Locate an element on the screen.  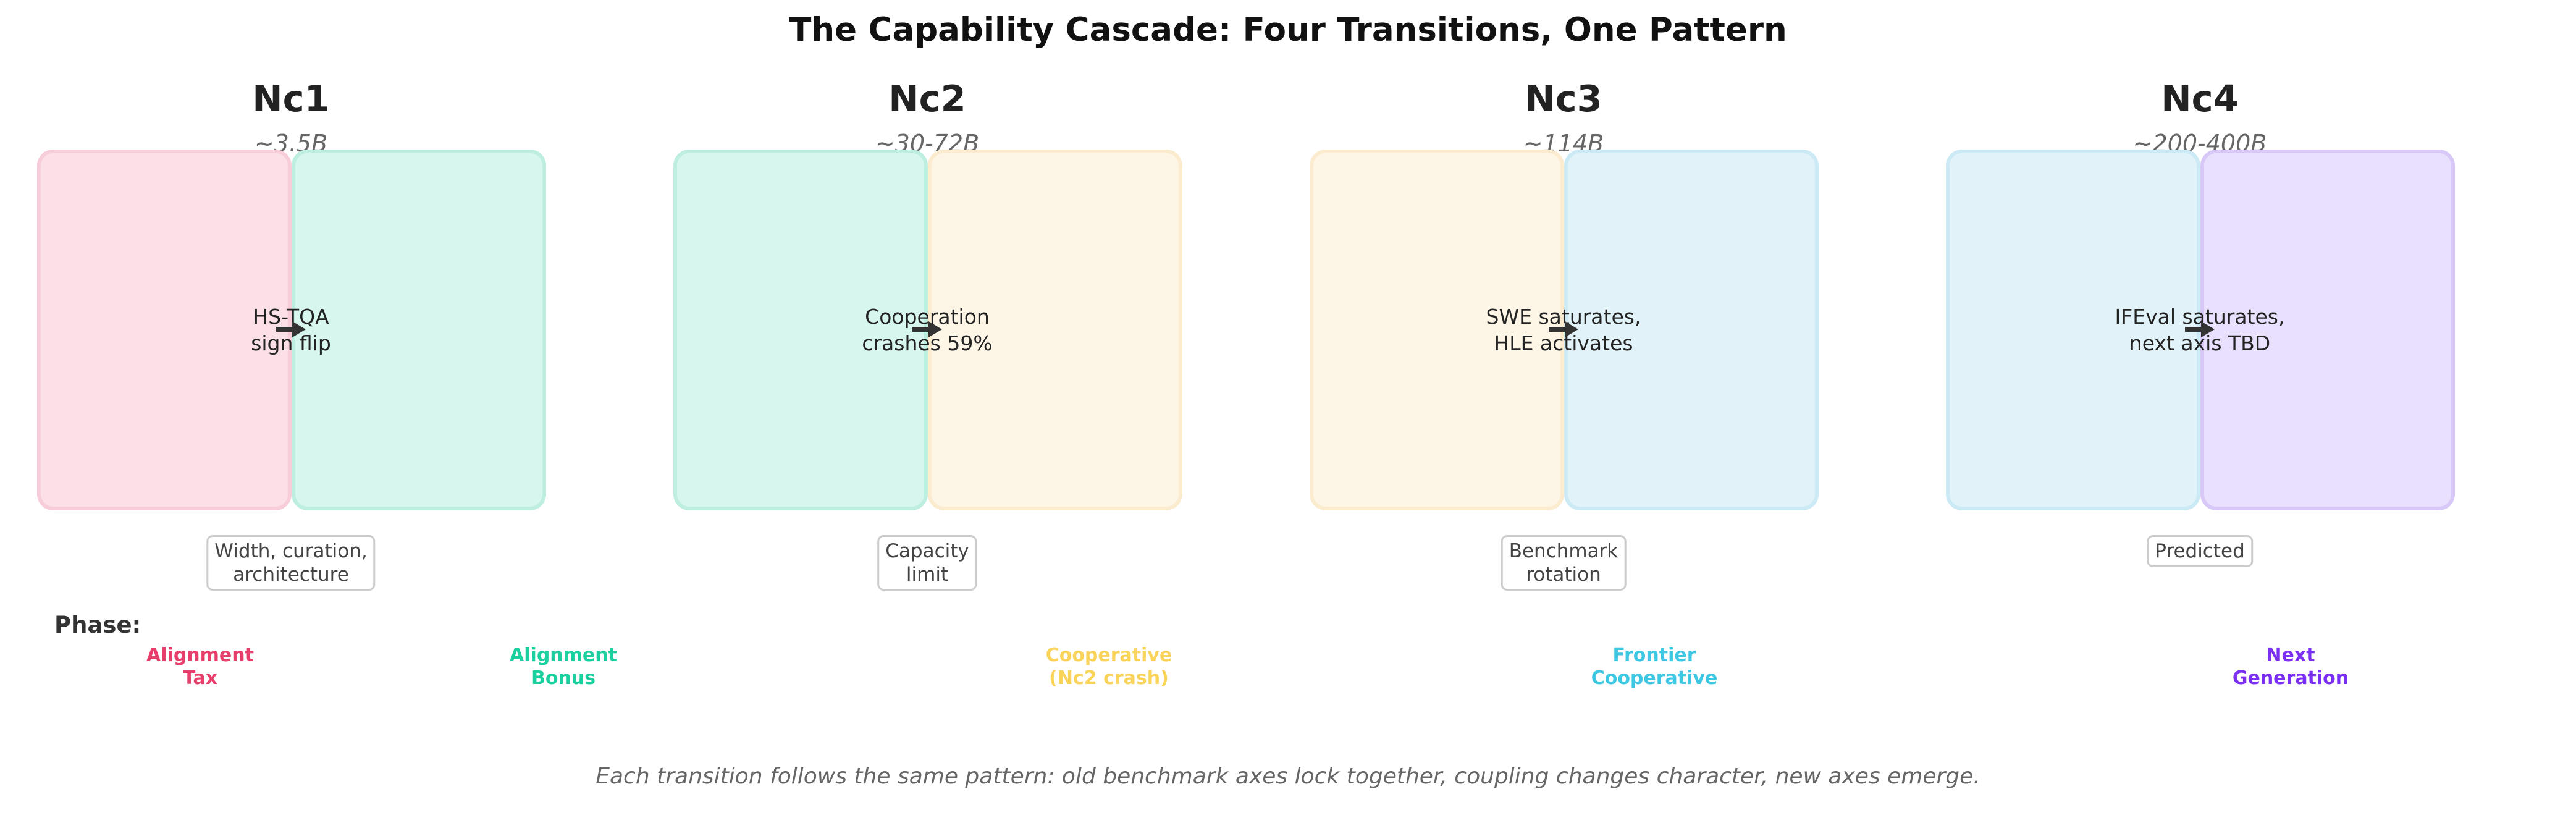
phase-next-generation: Next Generation is located at coordinates (2290, 667).